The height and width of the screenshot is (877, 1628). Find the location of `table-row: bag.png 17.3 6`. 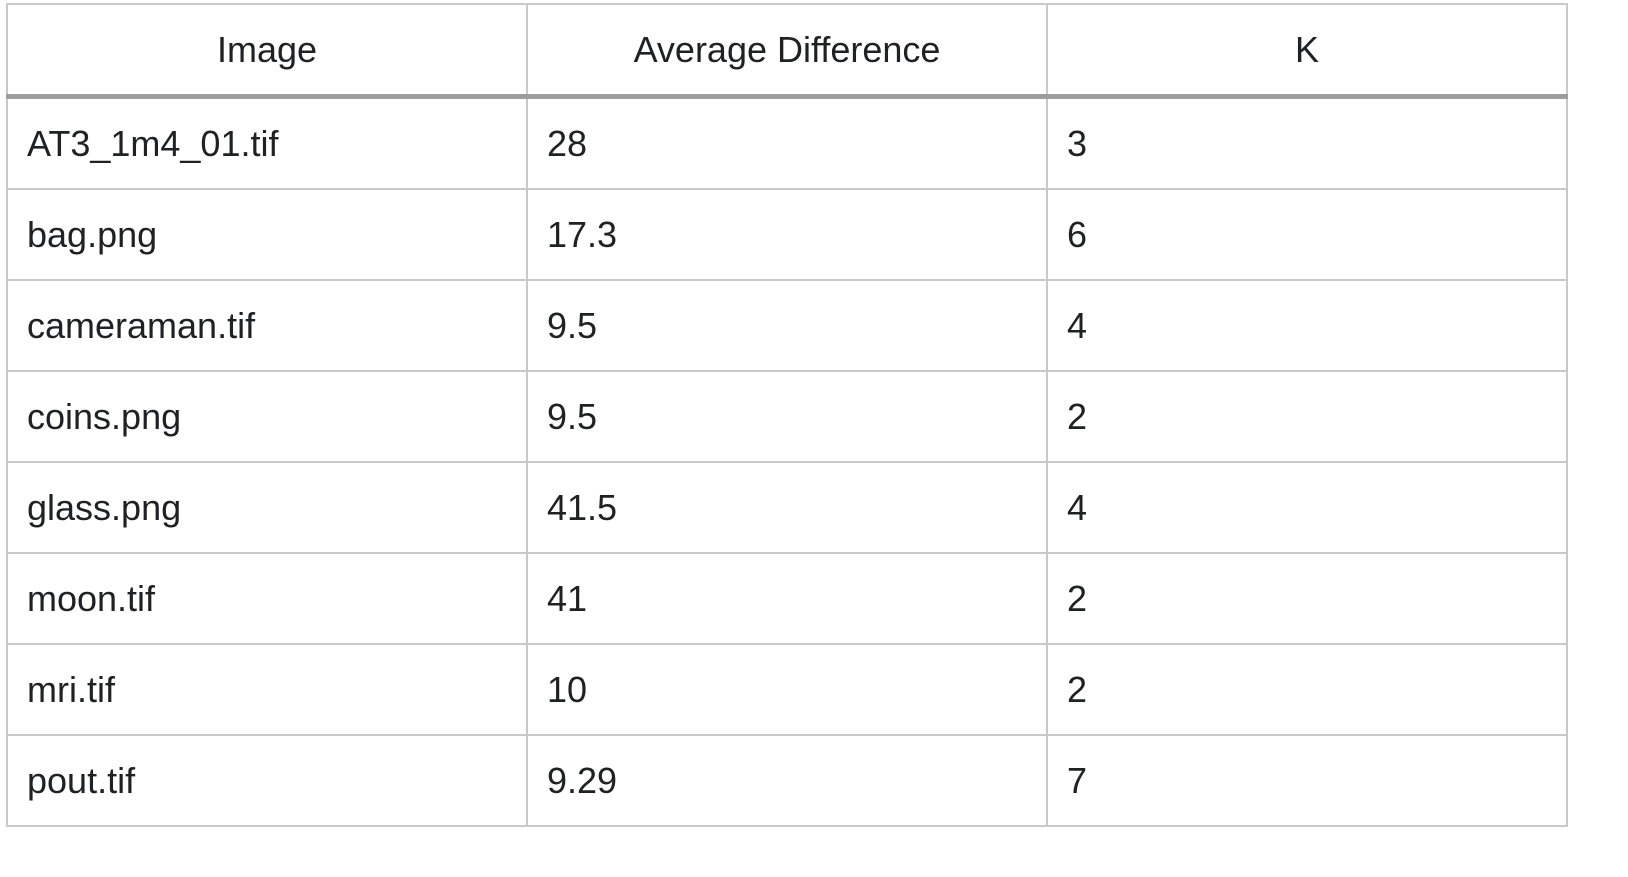

table-row: bag.png 17.3 6 is located at coordinates (787, 234).